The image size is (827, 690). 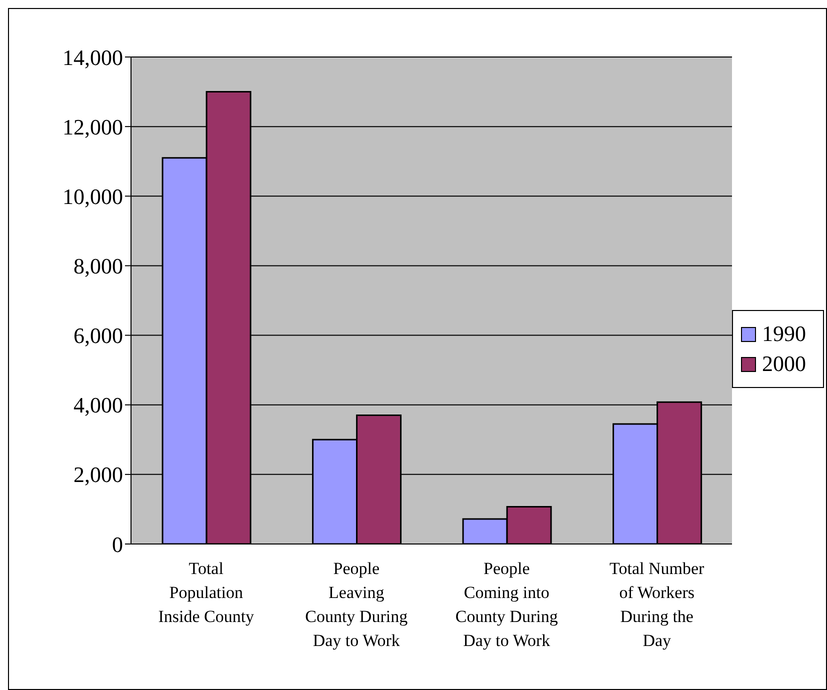 I want to click on y-tick-label: 14,000, so click(x=92, y=57).